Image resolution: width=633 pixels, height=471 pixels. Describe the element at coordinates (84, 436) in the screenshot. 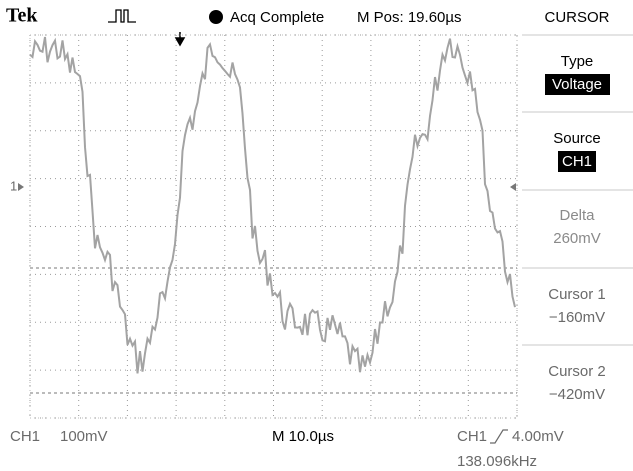

I see `channel-scale: 100mV` at that location.